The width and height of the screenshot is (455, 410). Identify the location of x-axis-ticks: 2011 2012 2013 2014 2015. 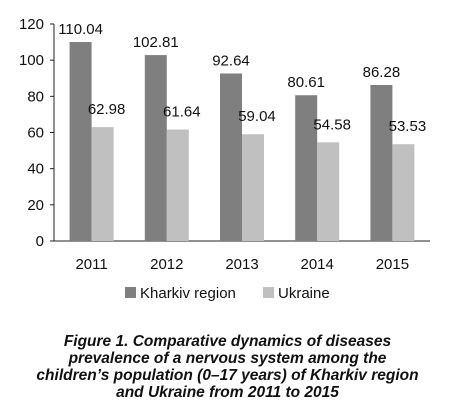
(242, 264).